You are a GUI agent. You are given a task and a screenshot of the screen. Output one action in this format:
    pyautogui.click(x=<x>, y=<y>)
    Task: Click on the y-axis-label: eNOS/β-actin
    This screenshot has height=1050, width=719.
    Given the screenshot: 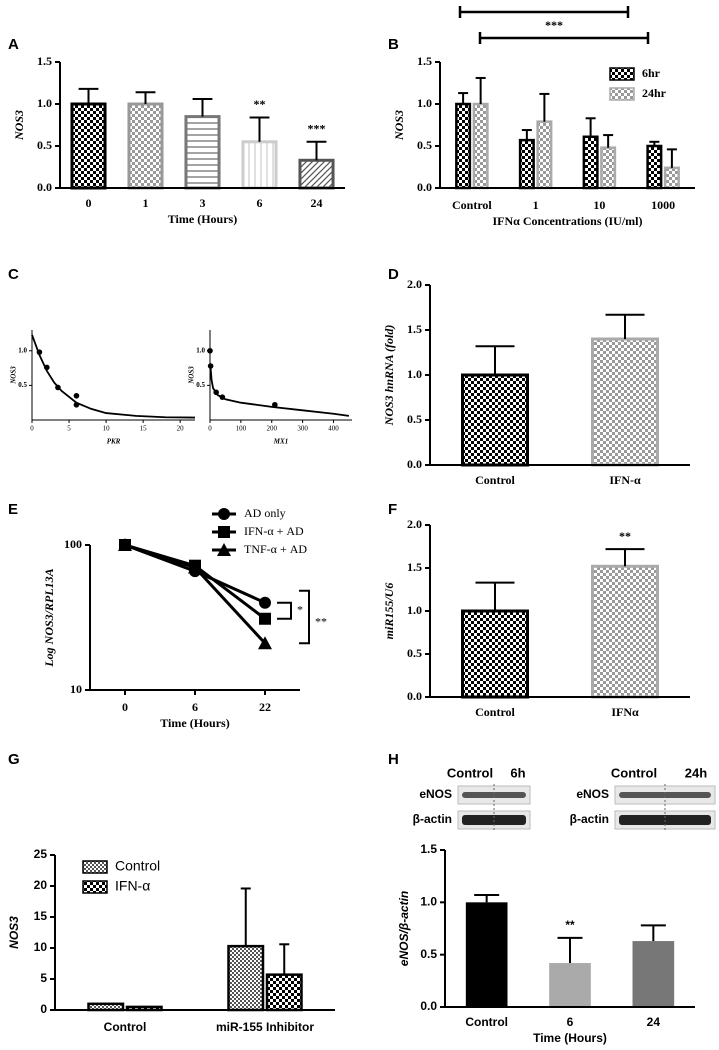 What is the action you would take?
    pyautogui.click(x=404, y=928)
    